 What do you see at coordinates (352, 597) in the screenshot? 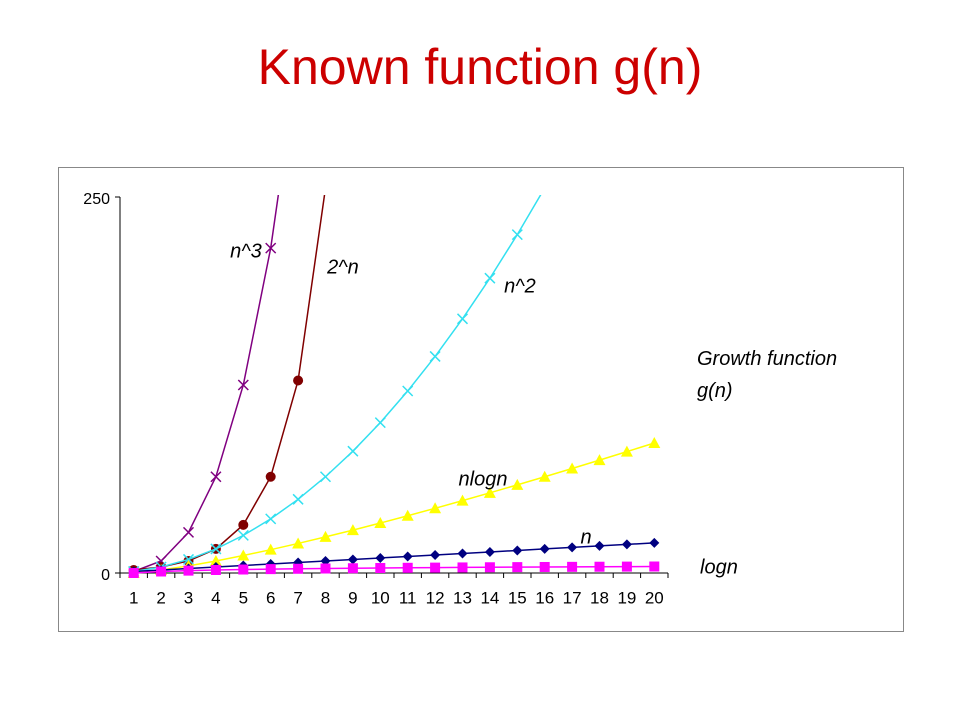
I see `x-tick-label: 9` at bounding box center [352, 597].